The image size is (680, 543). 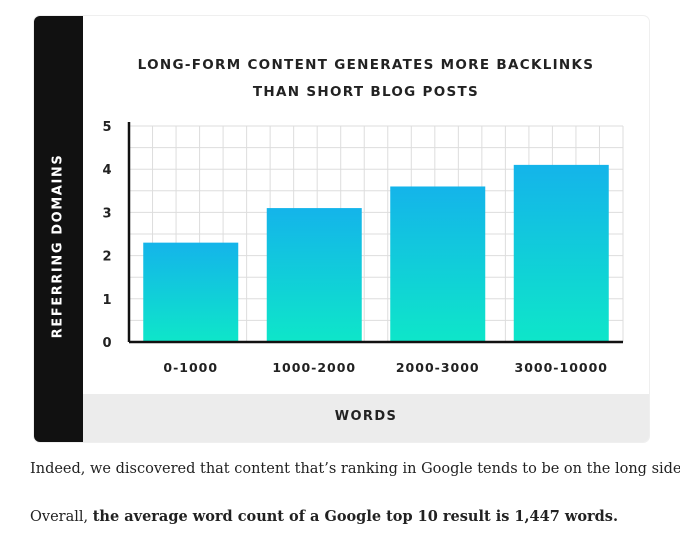 What do you see at coordinates (314, 275) in the screenshot?
I see `bar-1000-2000` at bounding box center [314, 275].